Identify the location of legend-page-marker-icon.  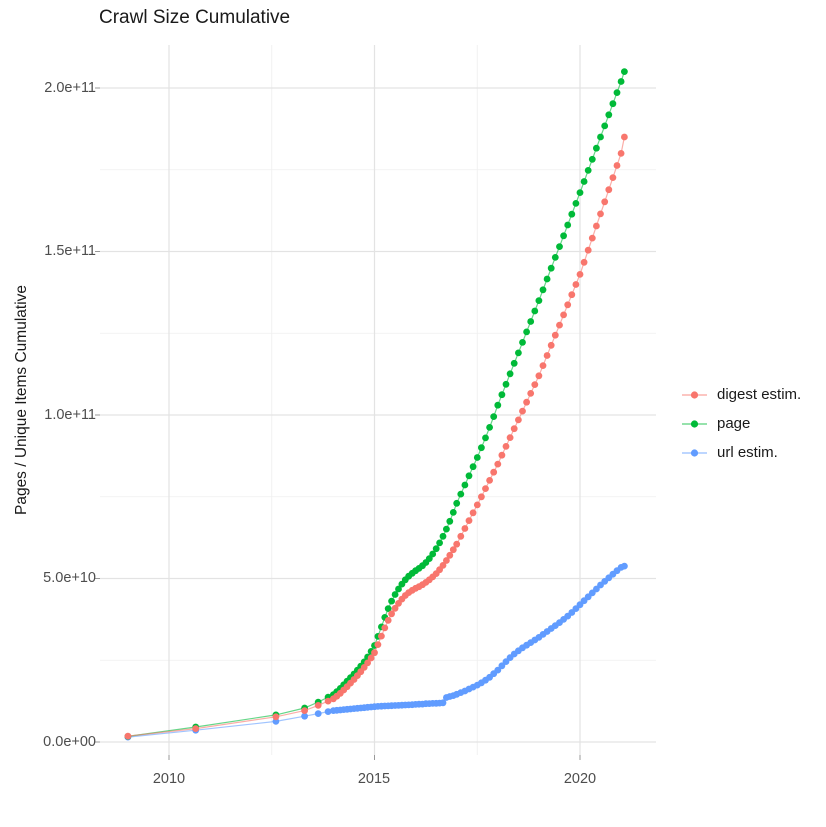
(694, 423).